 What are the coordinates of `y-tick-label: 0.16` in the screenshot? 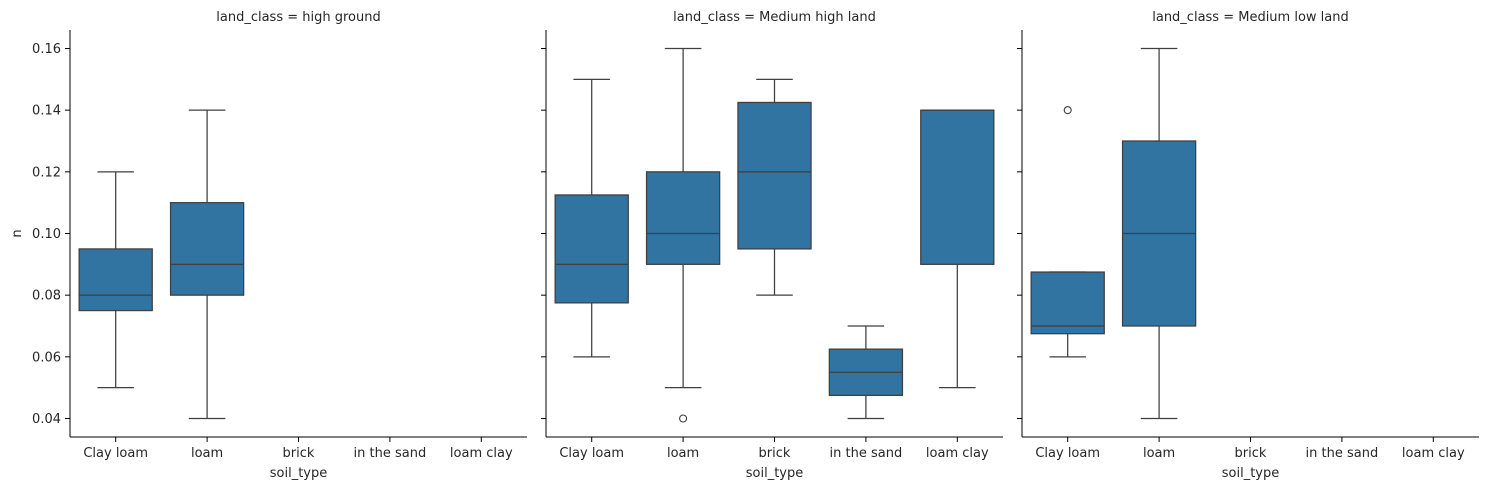 It's located at (46, 49).